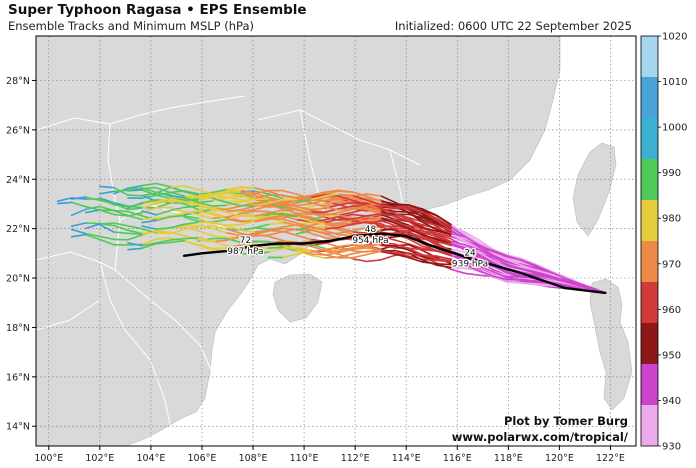 This screenshot has width=696, height=468. Describe the element at coordinates (18, 130) in the screenshot. I see `lat-tick-label: 26°N` at that location.